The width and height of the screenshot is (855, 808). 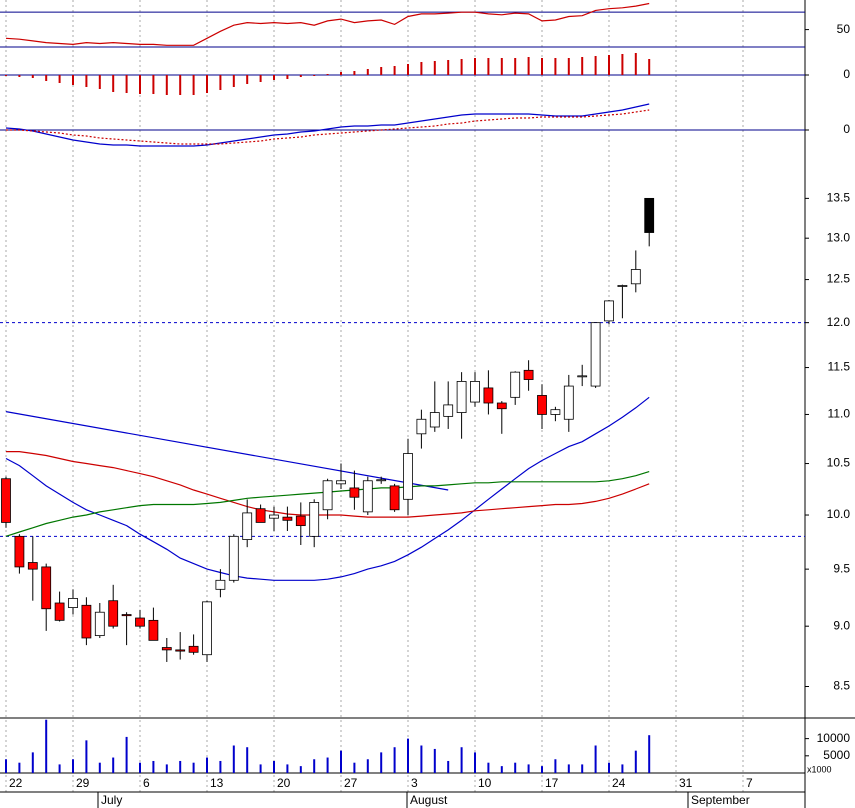 I want to click on x-tick-label: 27, so click(x=351, y=783).